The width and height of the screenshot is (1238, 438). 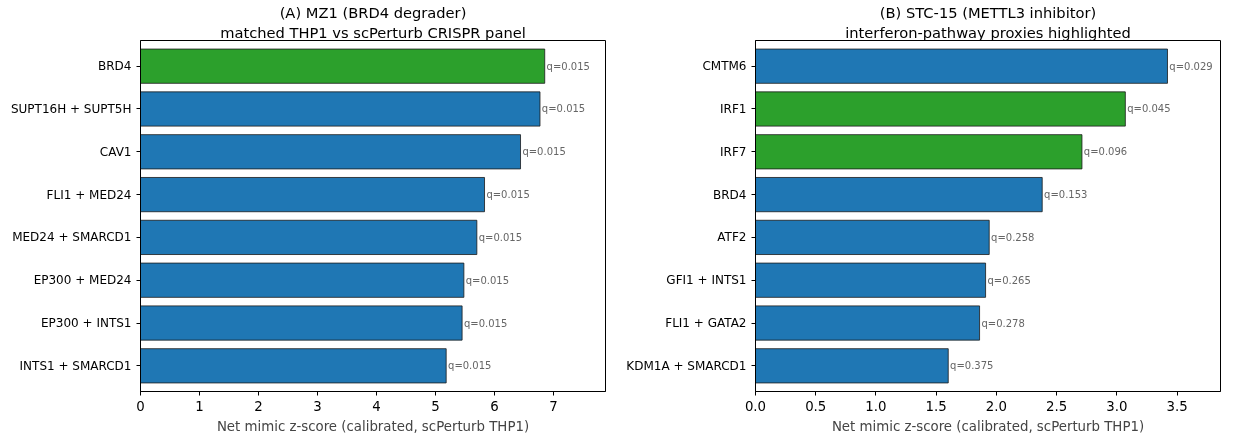 I want to click on x-tick-label: 0.0, so click(x=755, y=406).